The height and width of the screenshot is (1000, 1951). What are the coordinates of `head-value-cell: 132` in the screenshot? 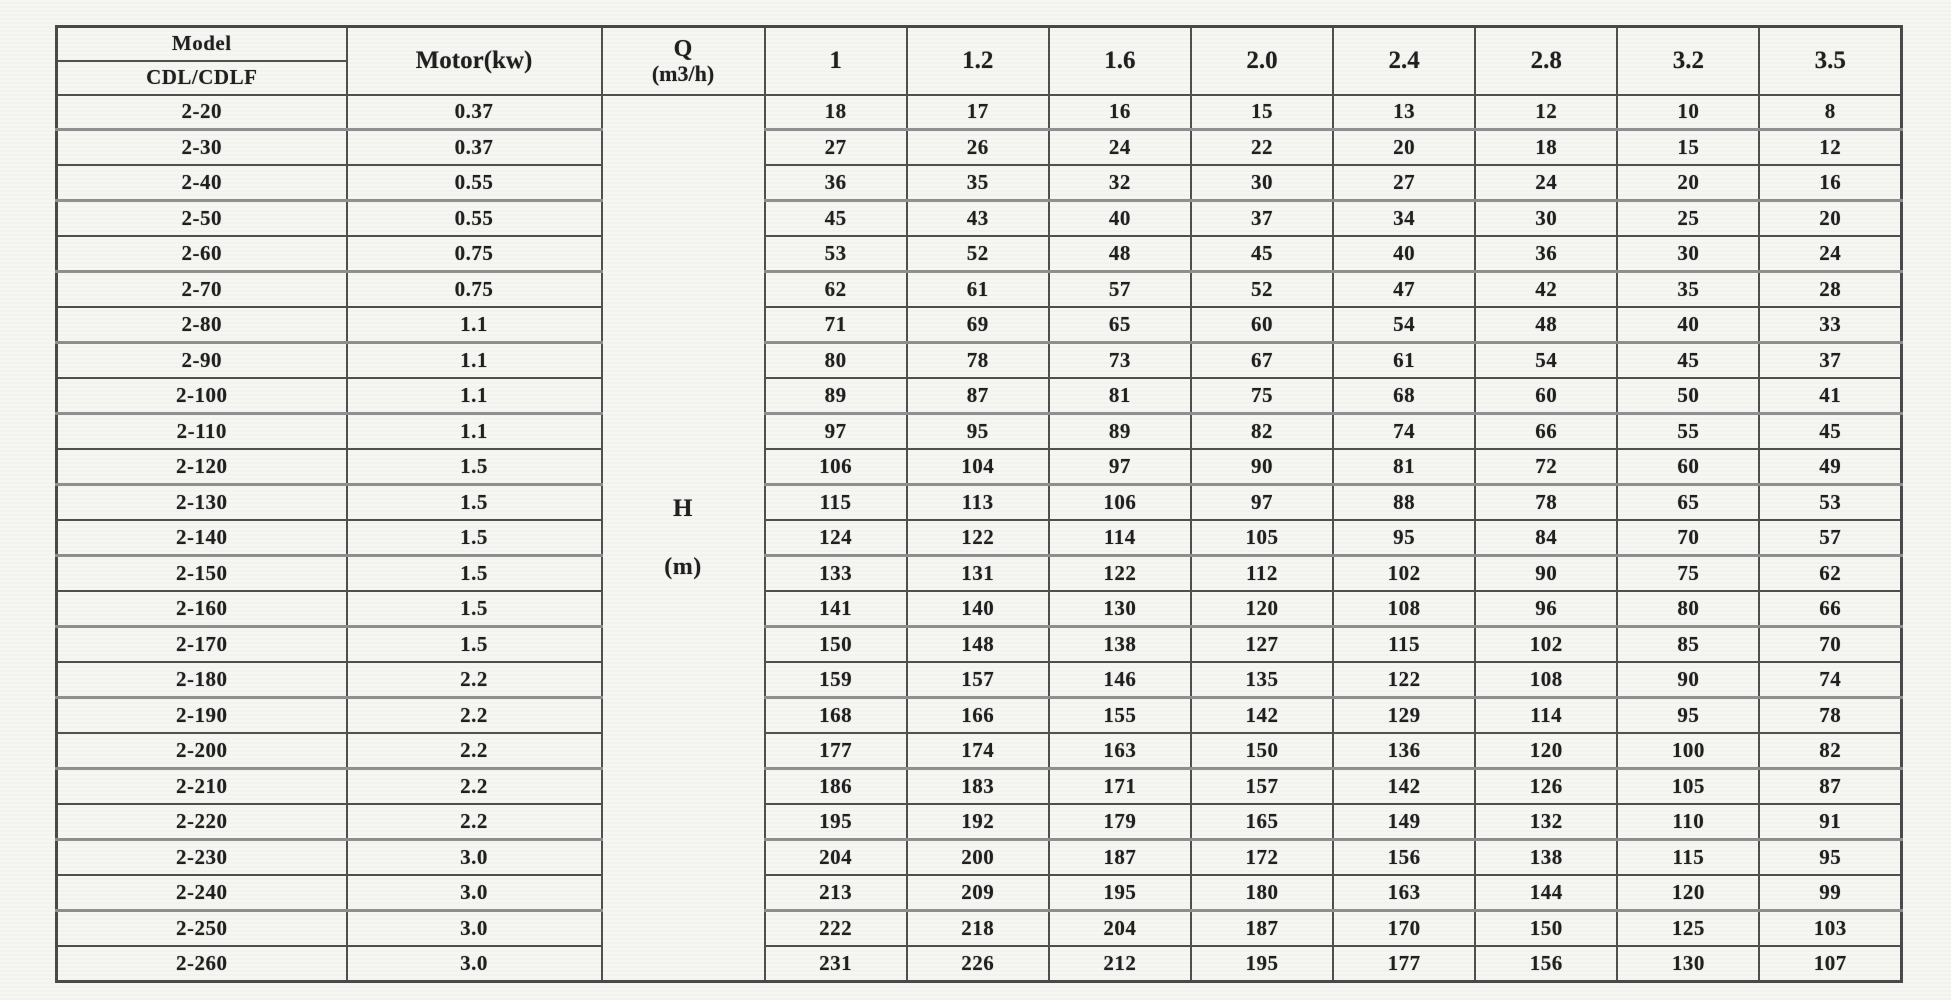 It's located at (1546, 821).